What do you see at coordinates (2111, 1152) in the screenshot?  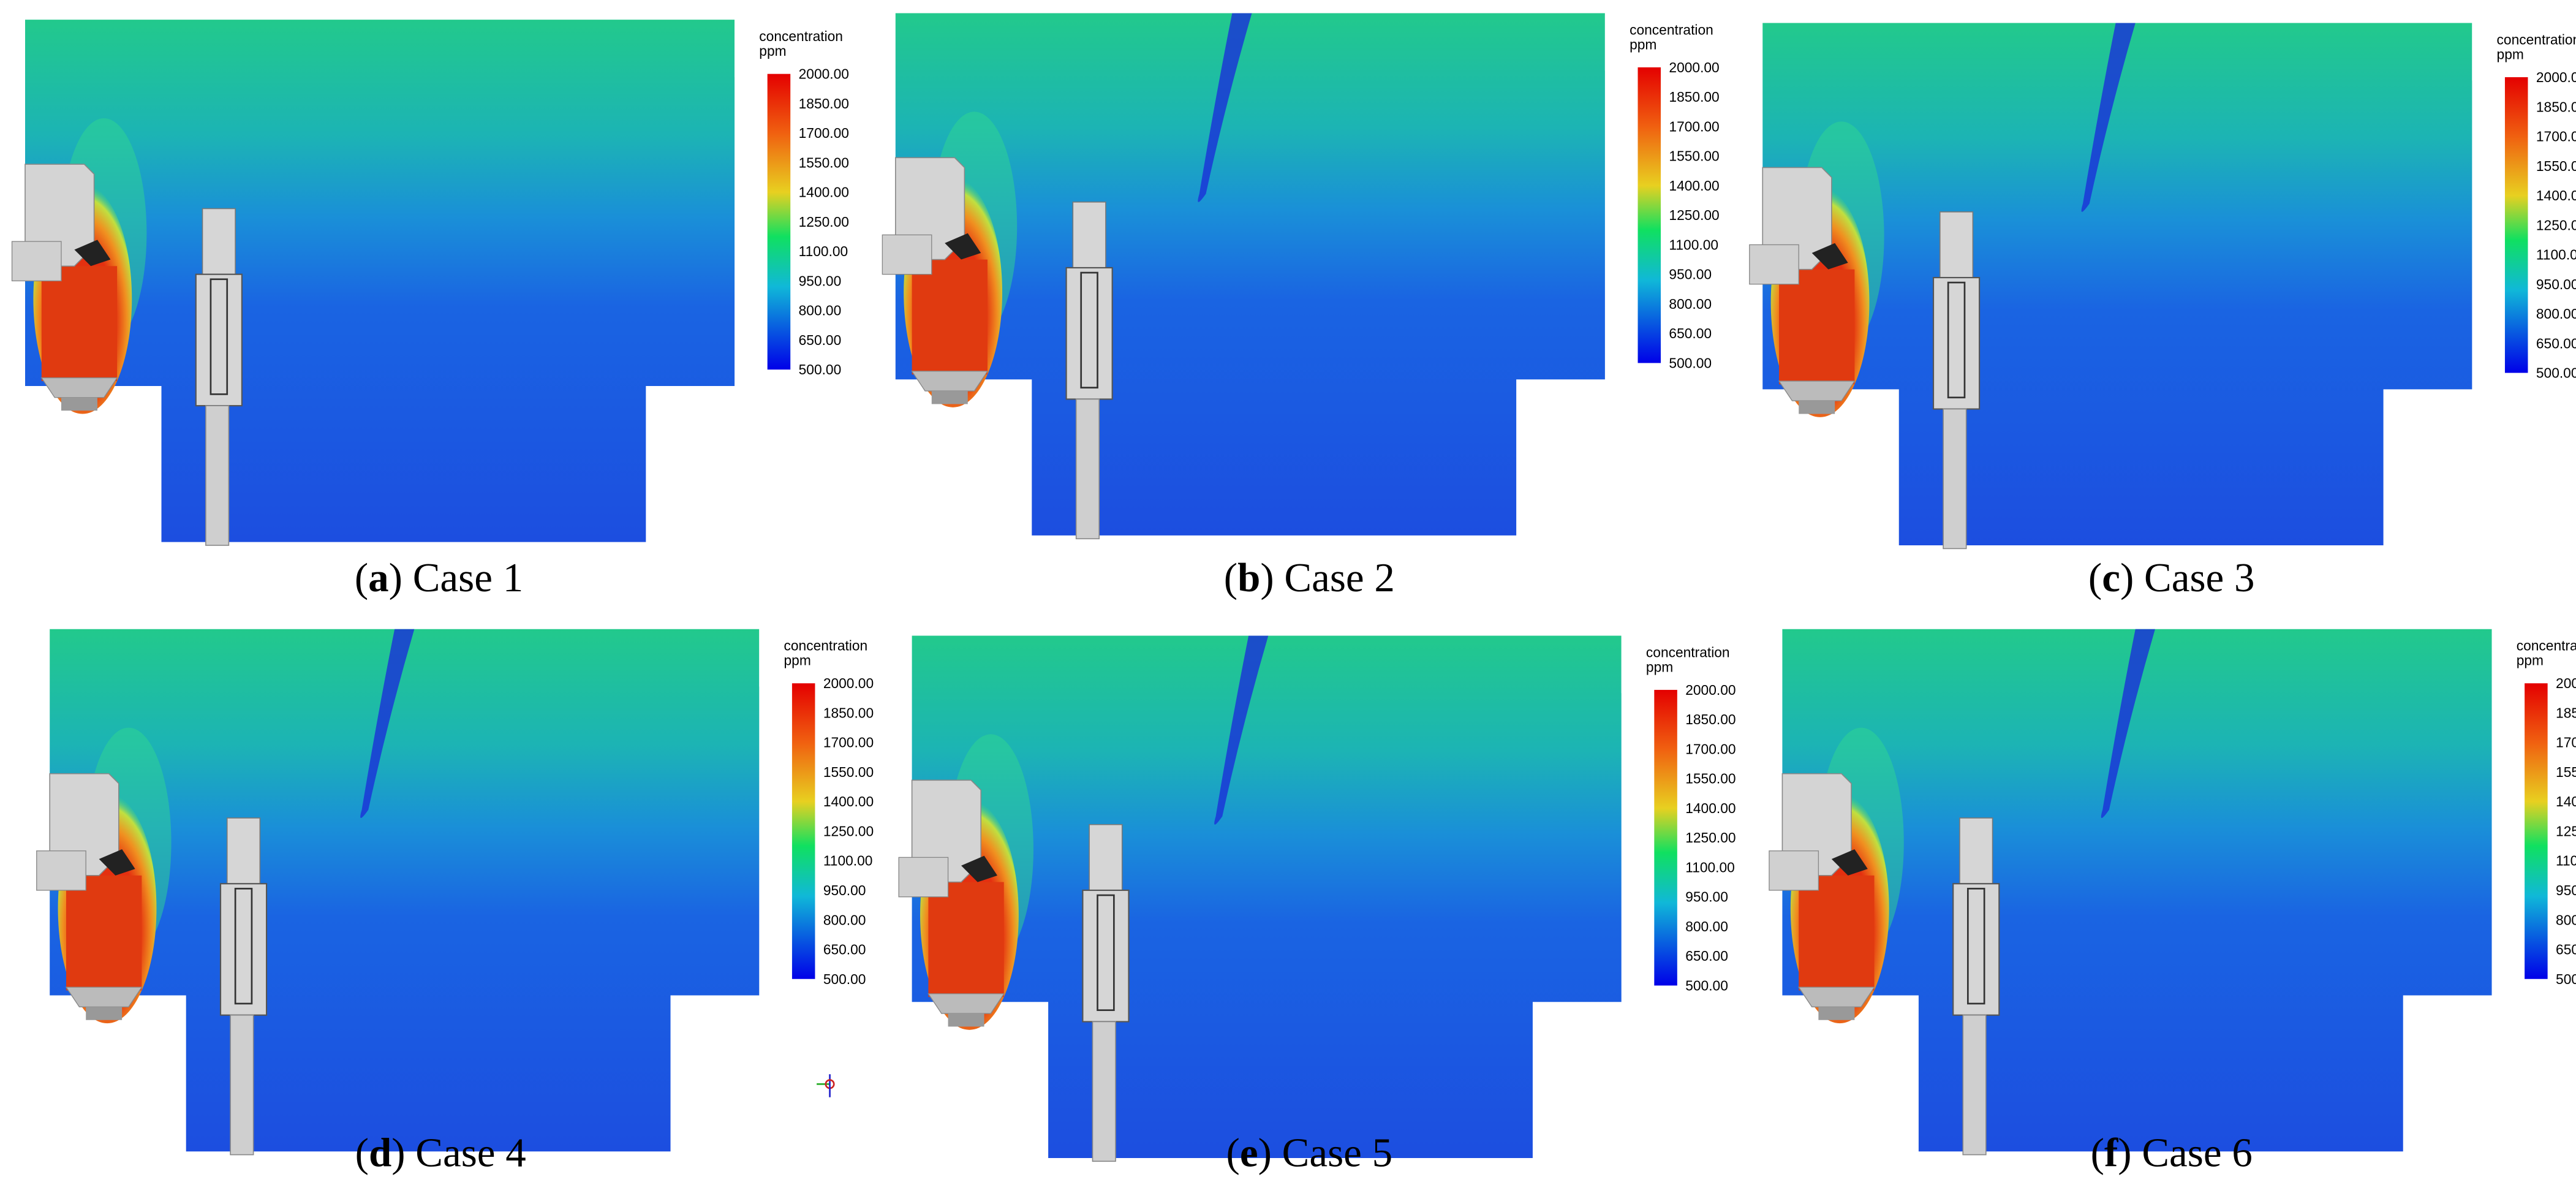 I see `caption-letter: f` at bounding box center [2111, 1152].